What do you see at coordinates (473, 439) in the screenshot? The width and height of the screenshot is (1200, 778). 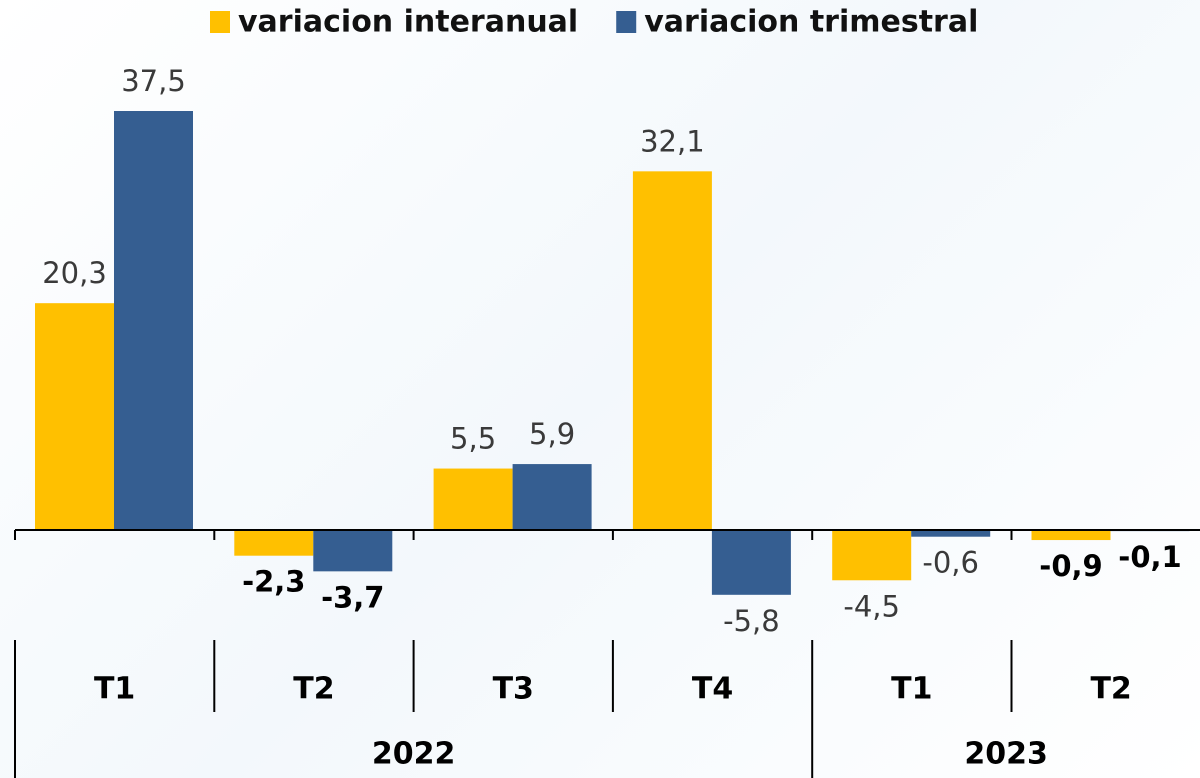 I see `value-label: 5,5` at bounding box center [473, 439].